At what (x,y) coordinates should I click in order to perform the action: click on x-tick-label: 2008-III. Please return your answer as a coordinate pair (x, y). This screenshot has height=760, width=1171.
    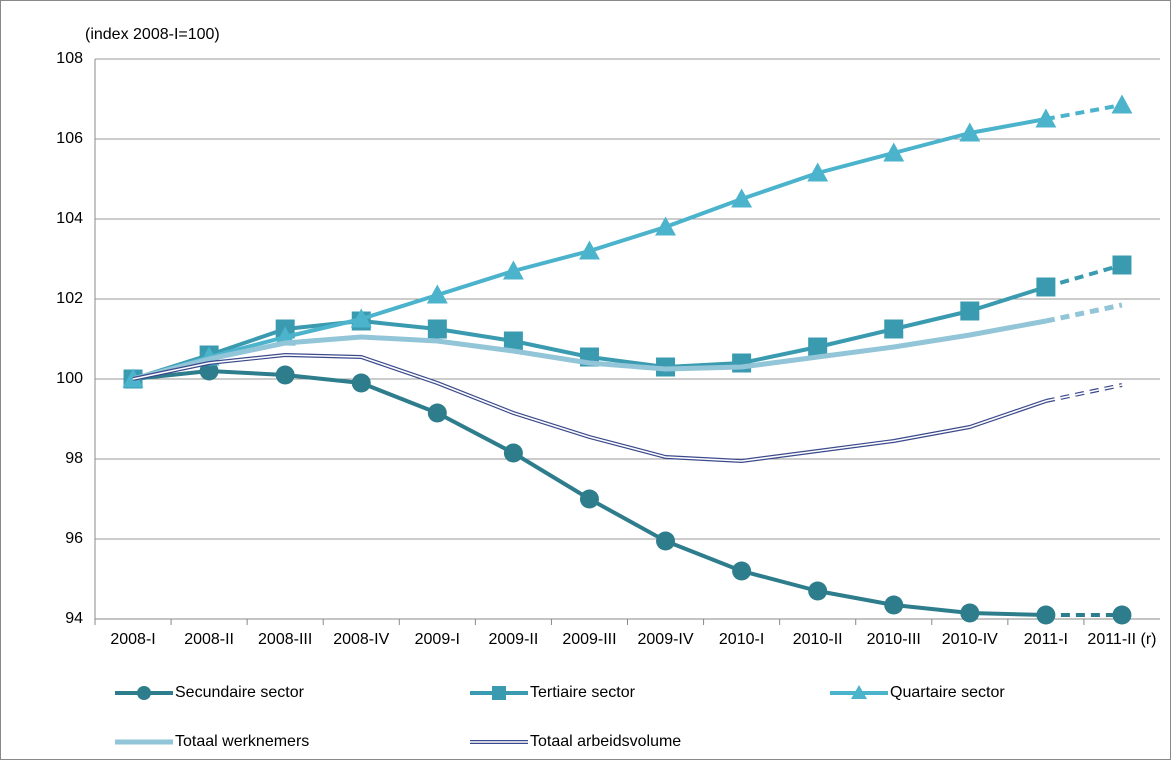
    Looking at the image, I should click on (285, 639).